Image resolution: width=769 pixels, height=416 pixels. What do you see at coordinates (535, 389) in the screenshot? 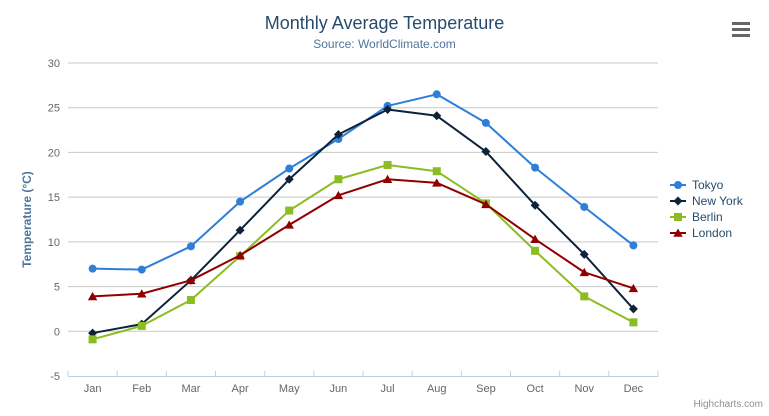
I see `x-axis-label: Oct` at bounding box center [535, 389].